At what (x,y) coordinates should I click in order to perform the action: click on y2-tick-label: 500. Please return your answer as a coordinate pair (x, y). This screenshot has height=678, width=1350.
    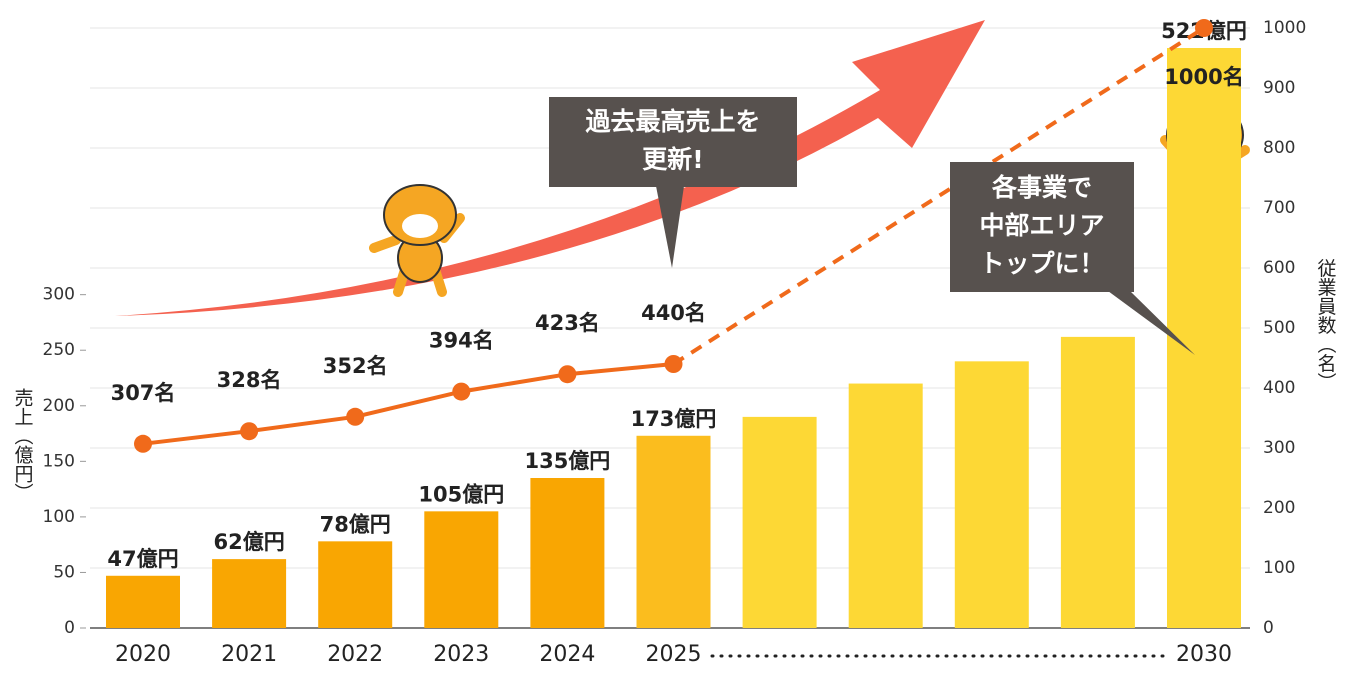
    Looking at the image, I should click on (1279, 328).